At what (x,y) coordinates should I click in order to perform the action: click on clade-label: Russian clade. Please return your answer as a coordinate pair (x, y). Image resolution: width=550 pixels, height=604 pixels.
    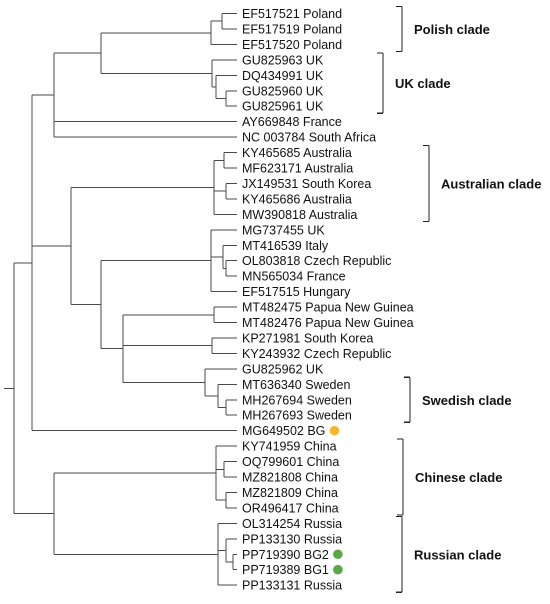
    Looking at the image, I should click on (457, 554).